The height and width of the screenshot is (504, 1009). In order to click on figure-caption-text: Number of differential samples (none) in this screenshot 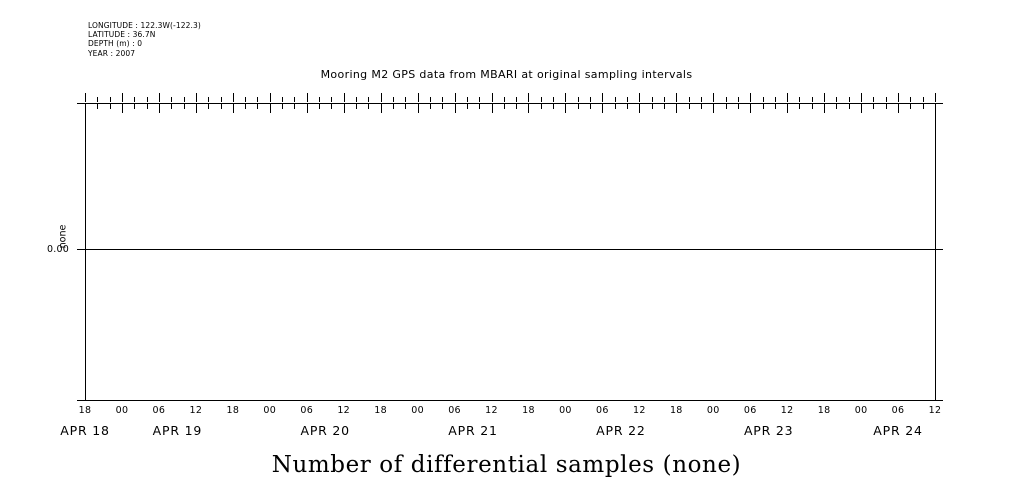, I will do `click(506, 465)`.